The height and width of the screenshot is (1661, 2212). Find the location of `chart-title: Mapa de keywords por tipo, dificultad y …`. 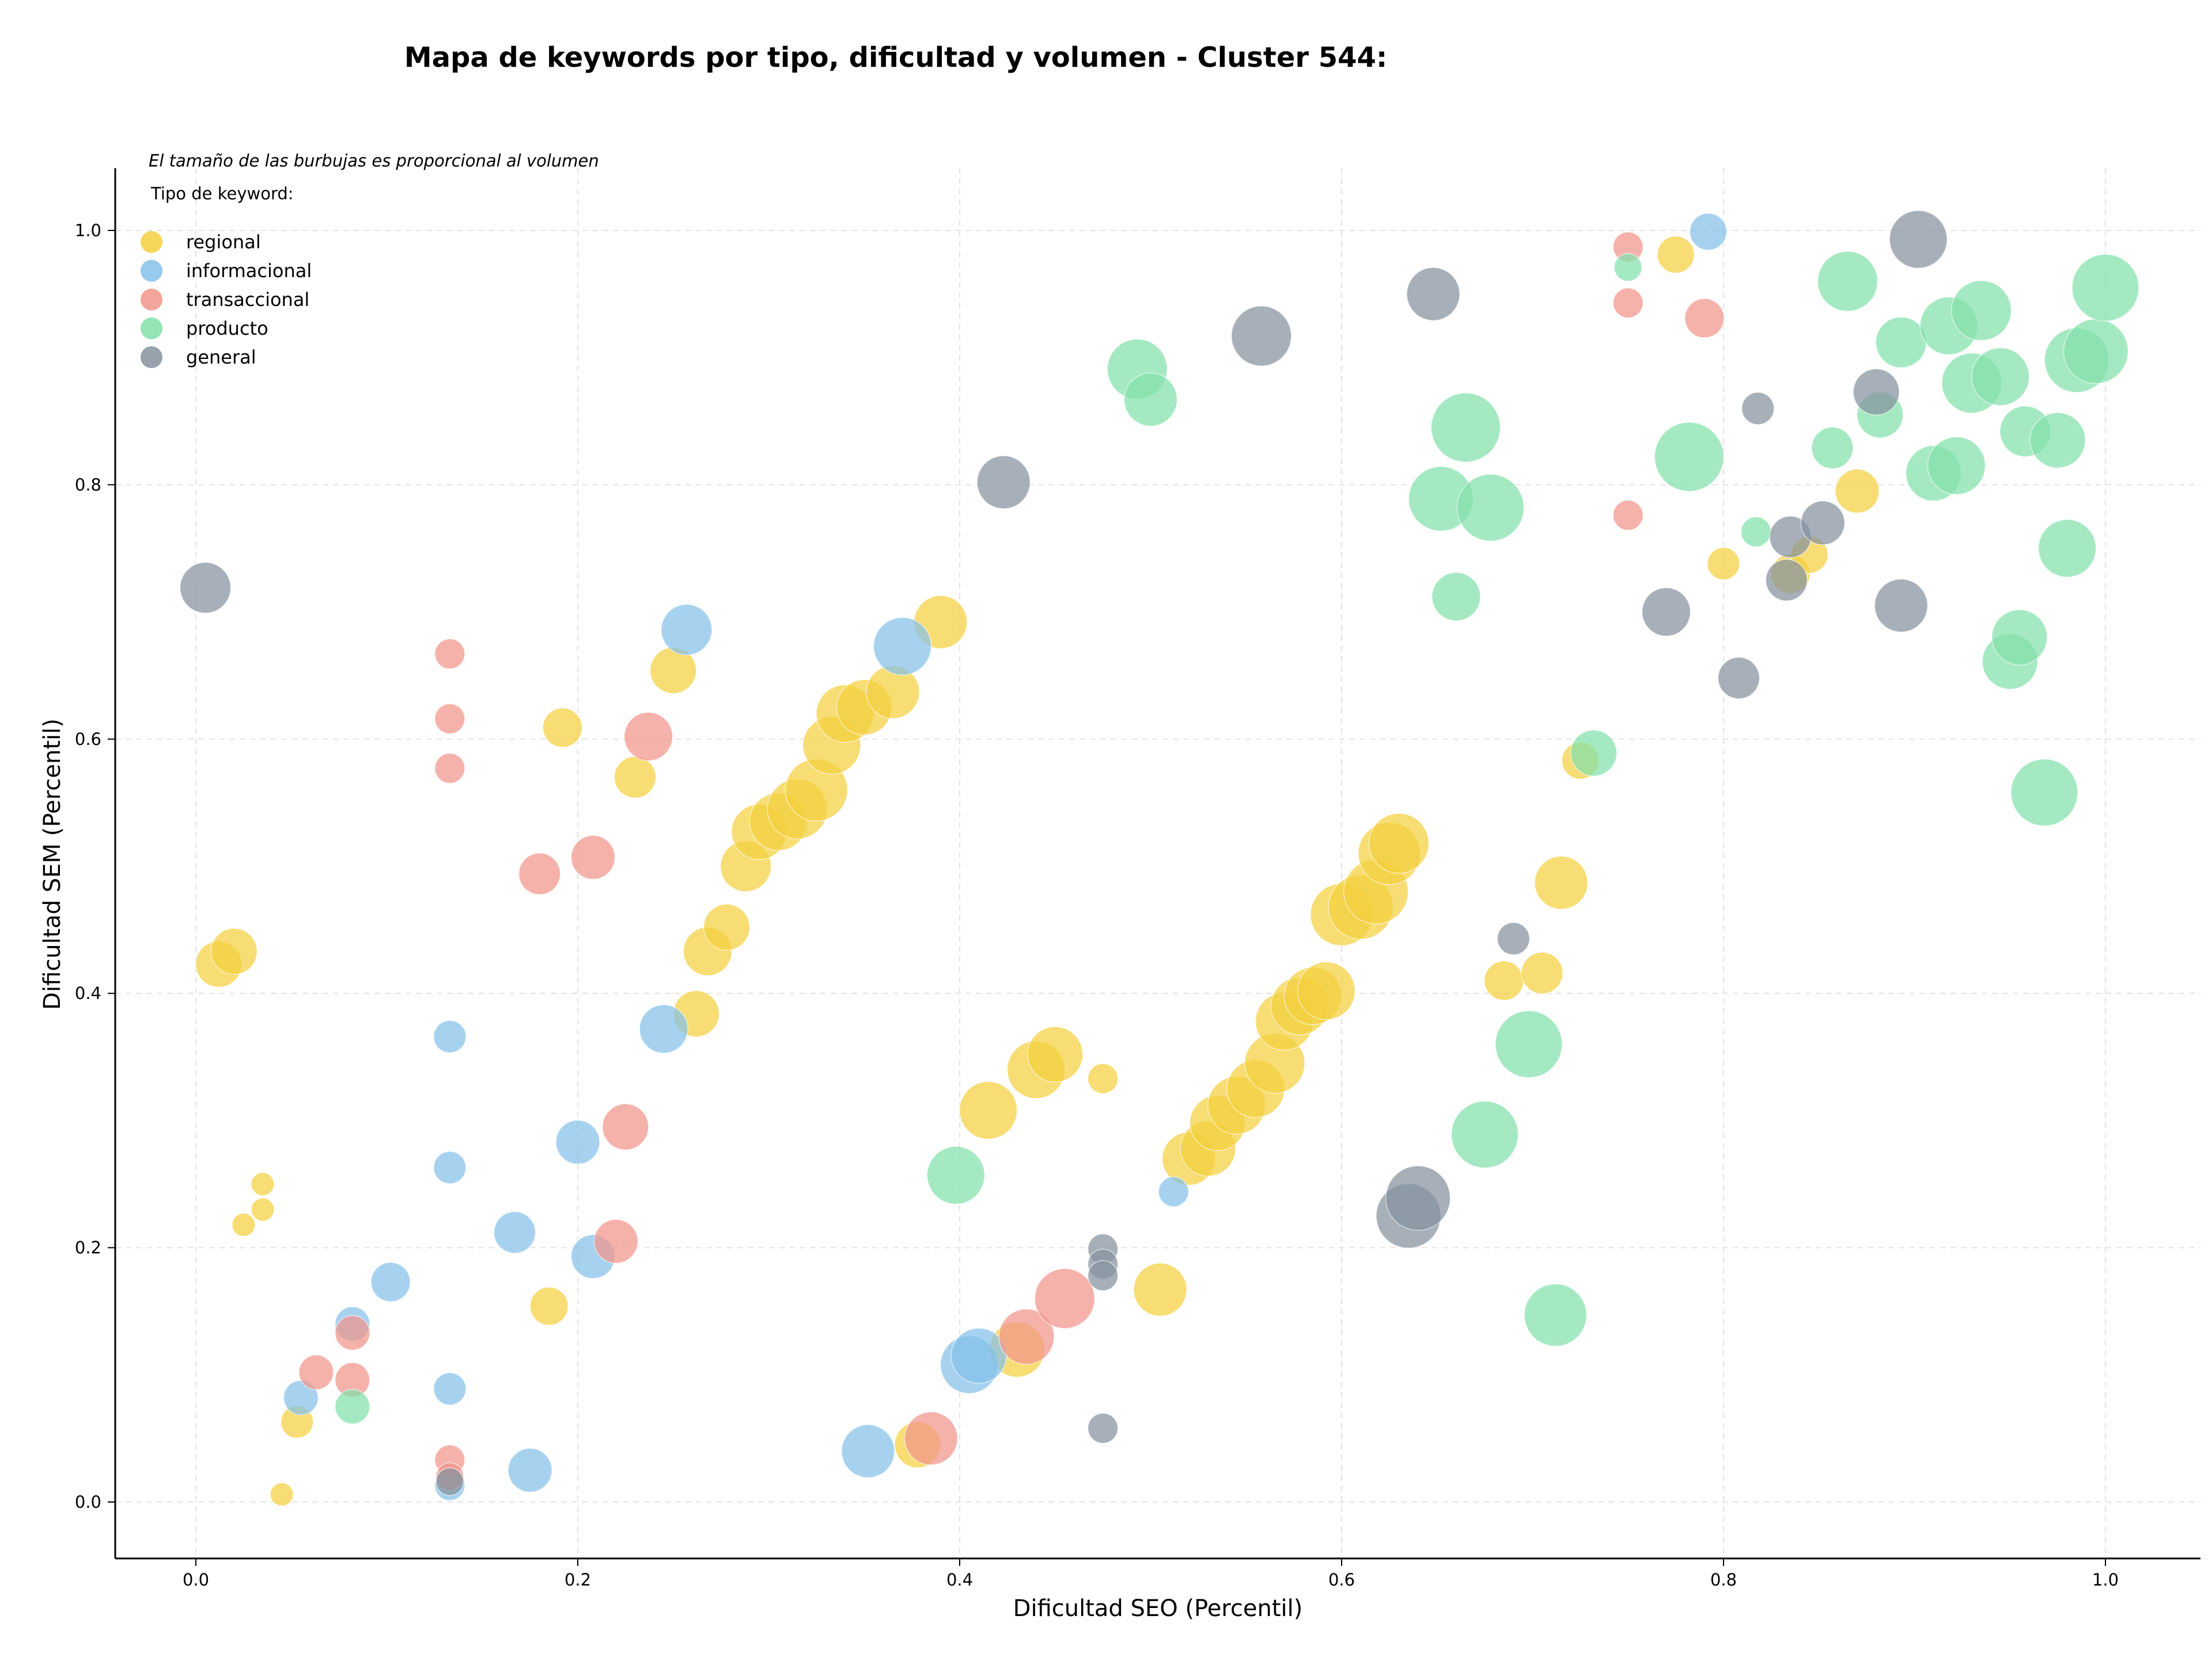

chart-title: Mapa de keywords por tipo, dificultad y … is located at coordinates (895, 57).